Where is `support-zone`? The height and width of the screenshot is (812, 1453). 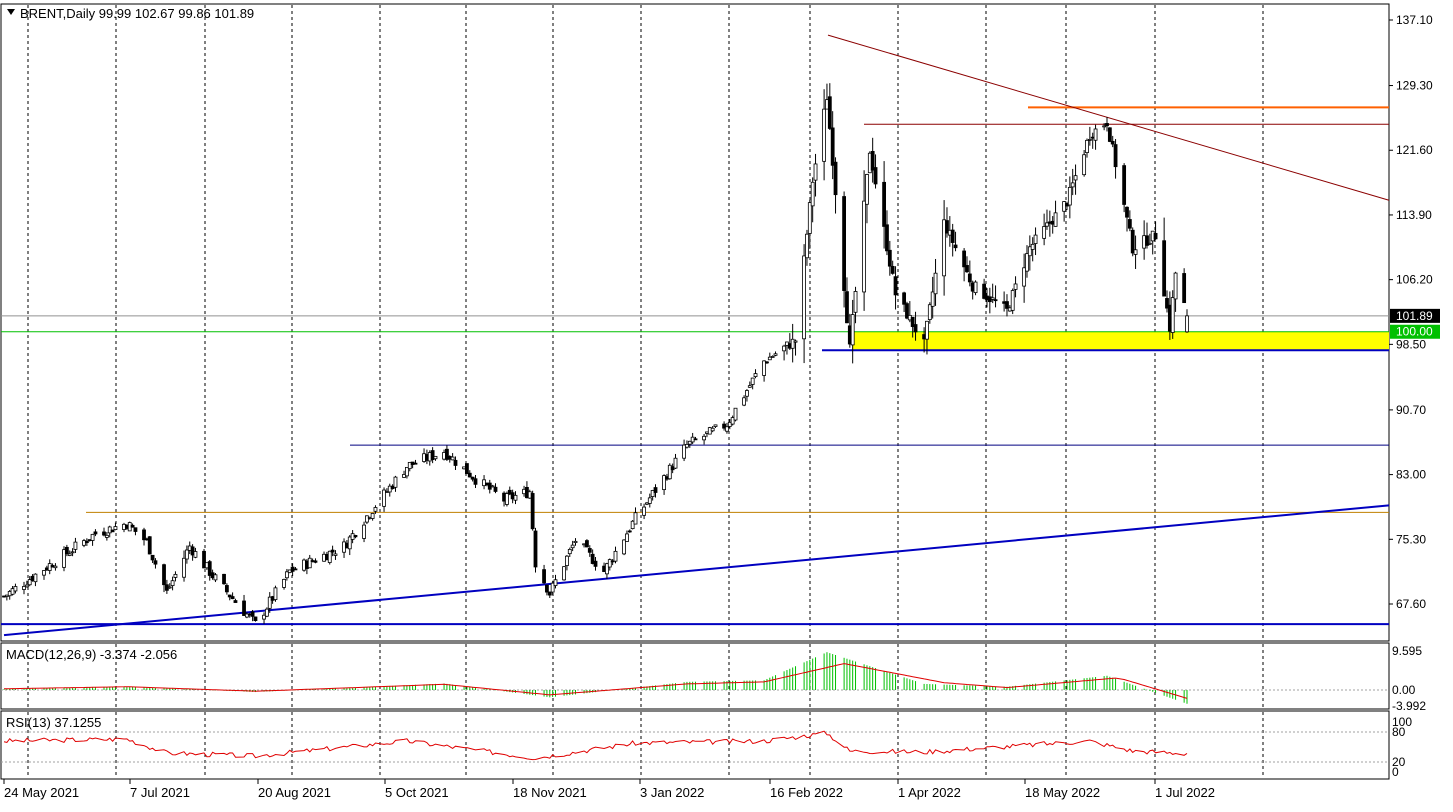
support-zone is located at coordinates (1120, 341).